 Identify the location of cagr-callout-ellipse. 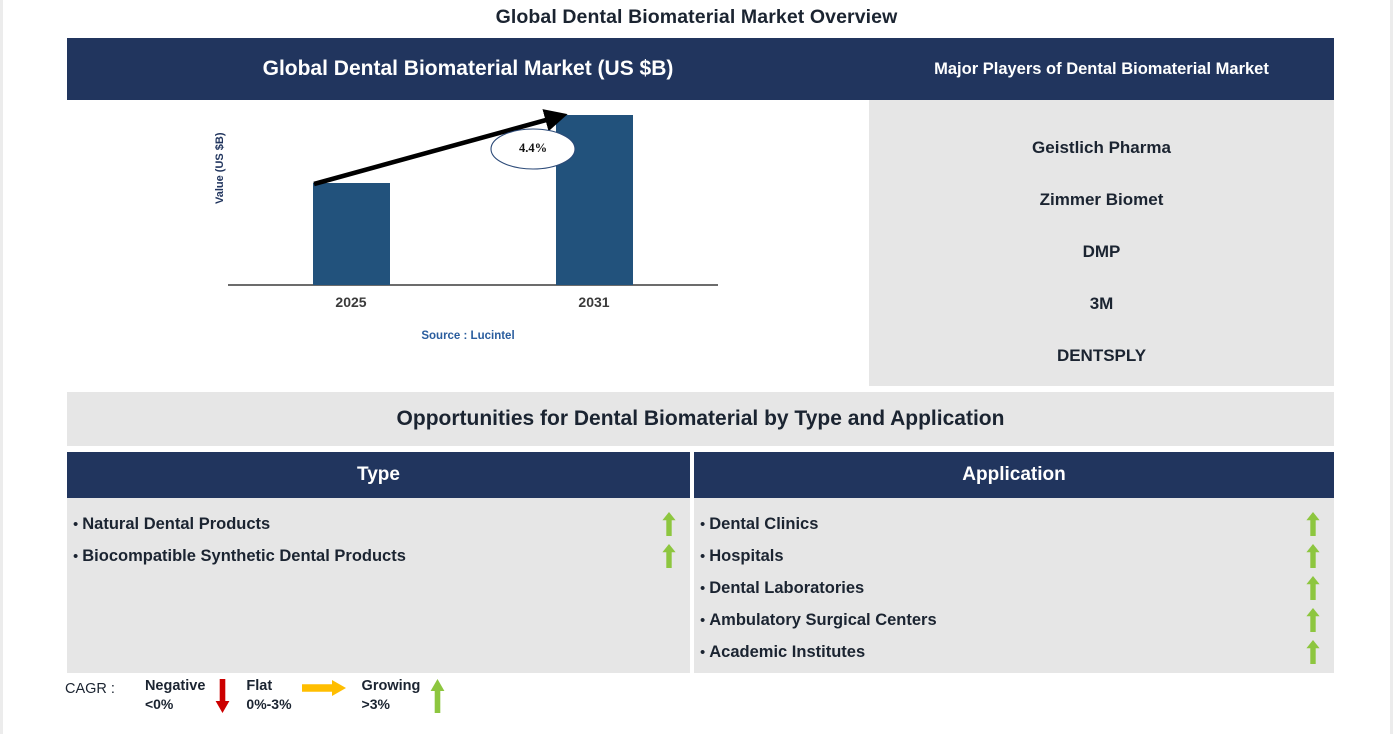
(533, 149).